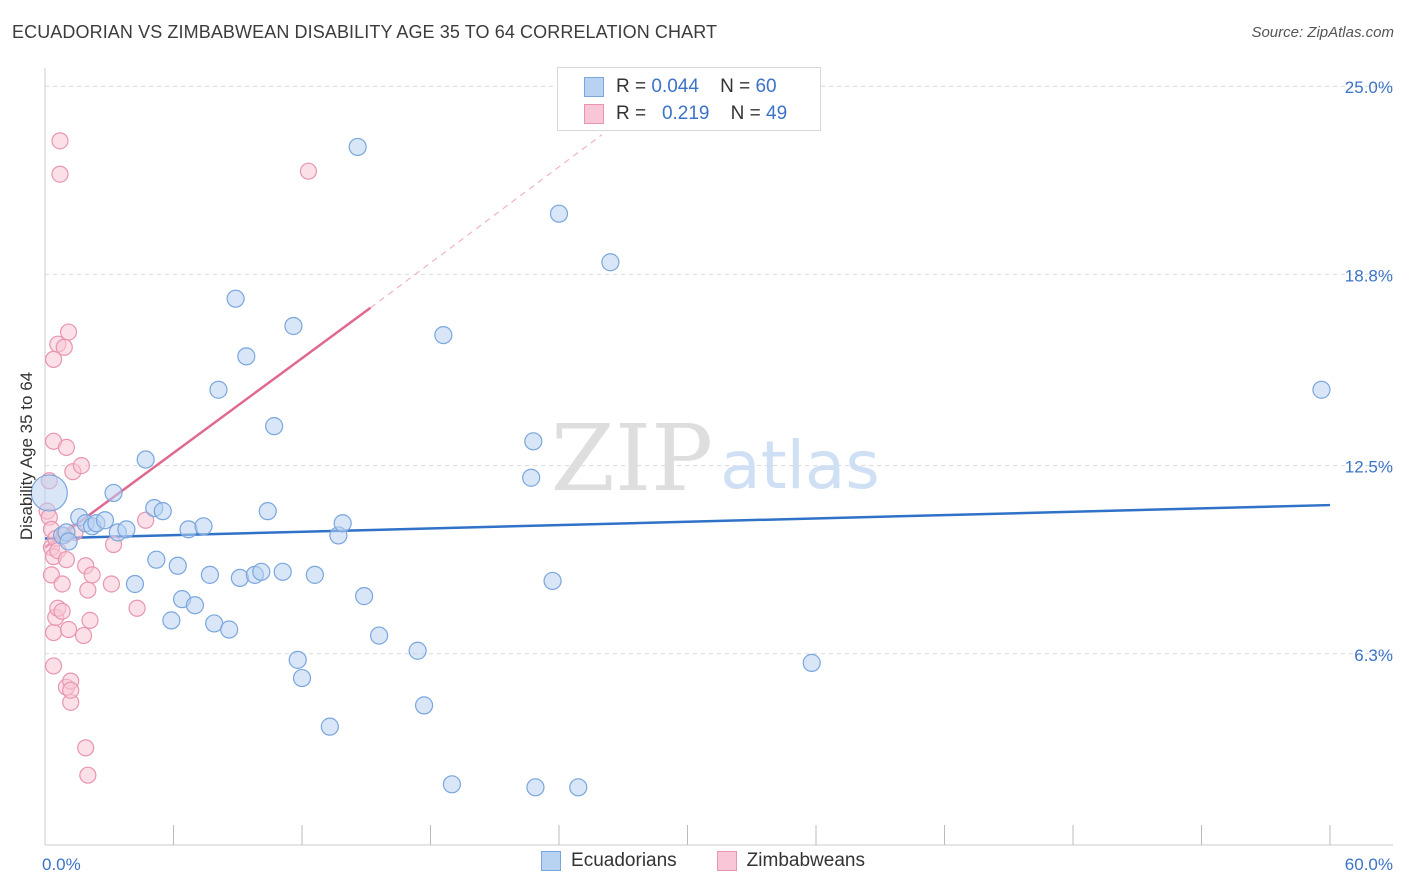 This screenshot has height=892, width=1406. Describe the element at coordinates (1373, 655) in the screenshot. I see `y-tick-label: 6.3%` at that location.